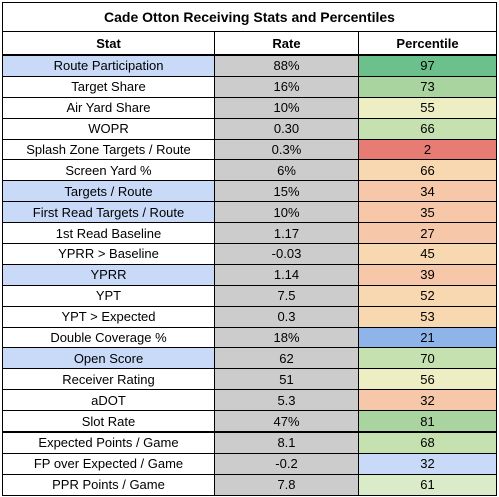  I want to click on table-row: Splash Zone Targets / Route 0.3% 2, so click(249, 149).